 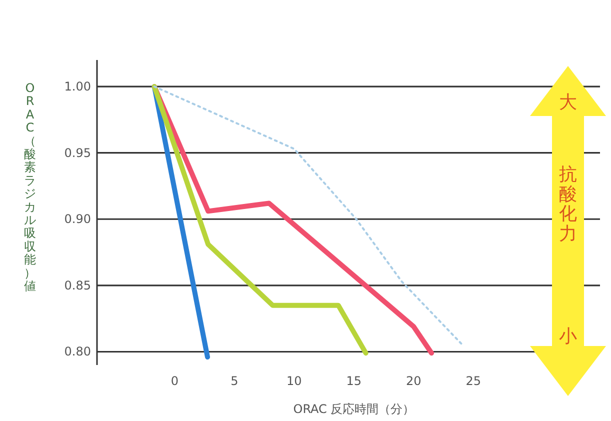 What do you see at coordinates (77, 219) in the screenshot?
I see `y-tick-label: 0.90` at bounding box center [77, 219].